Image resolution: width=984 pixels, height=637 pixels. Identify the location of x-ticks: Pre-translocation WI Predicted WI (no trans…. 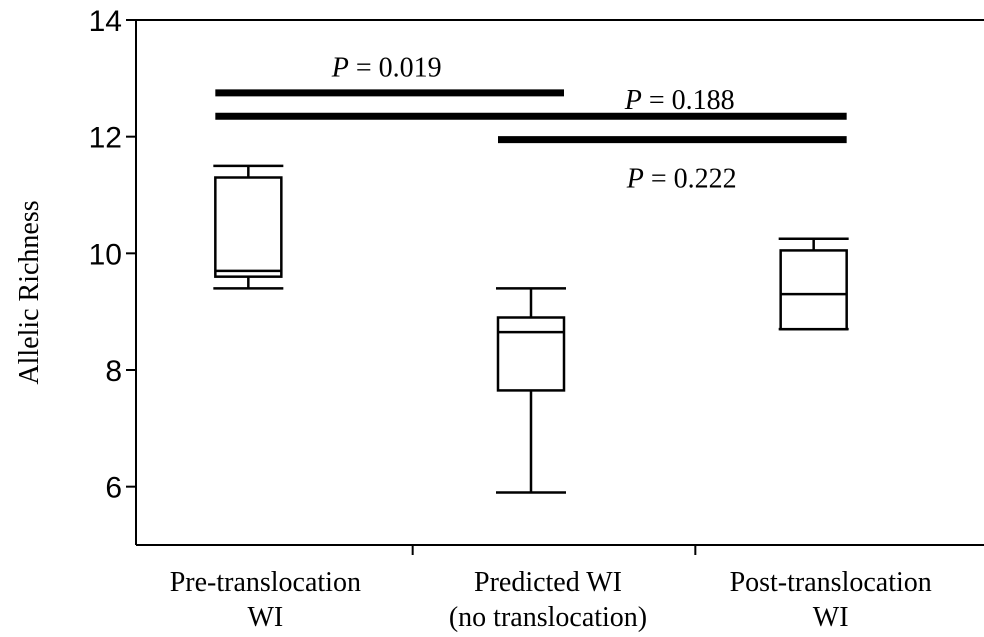
(551, 589).